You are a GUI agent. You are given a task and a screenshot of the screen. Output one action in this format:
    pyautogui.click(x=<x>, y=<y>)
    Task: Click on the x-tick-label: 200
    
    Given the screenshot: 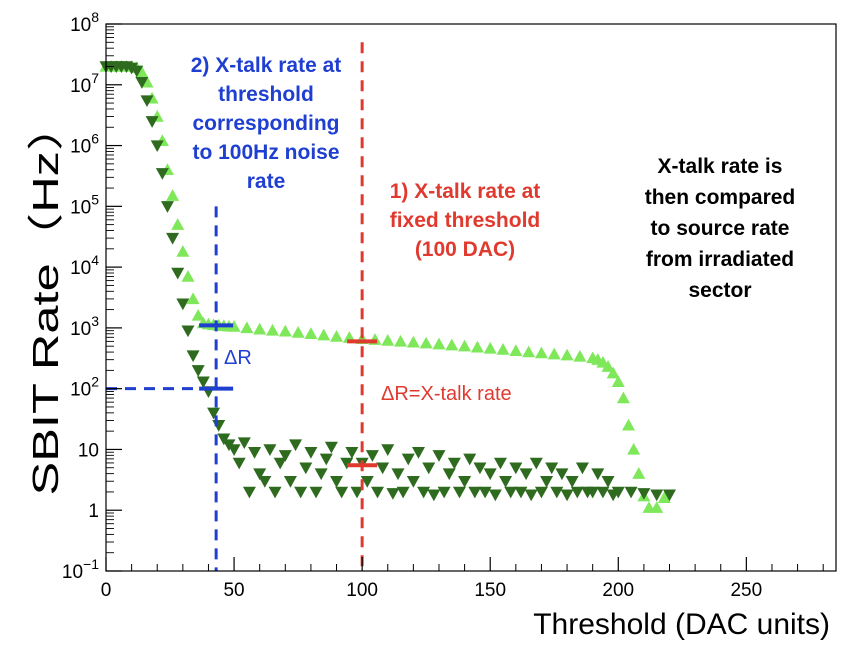 What is the action you would take?
    pyautogui.click(x=618, y=590)
    